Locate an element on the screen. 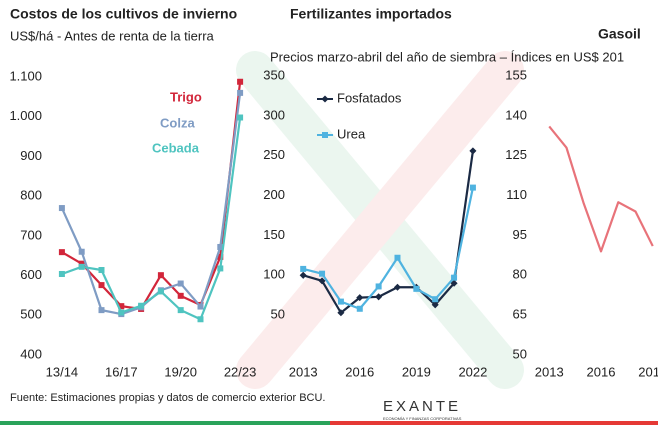 The height and width of the screenshot is (425, 658). y-tick-label: 155 is located at coordinates (516, 74).